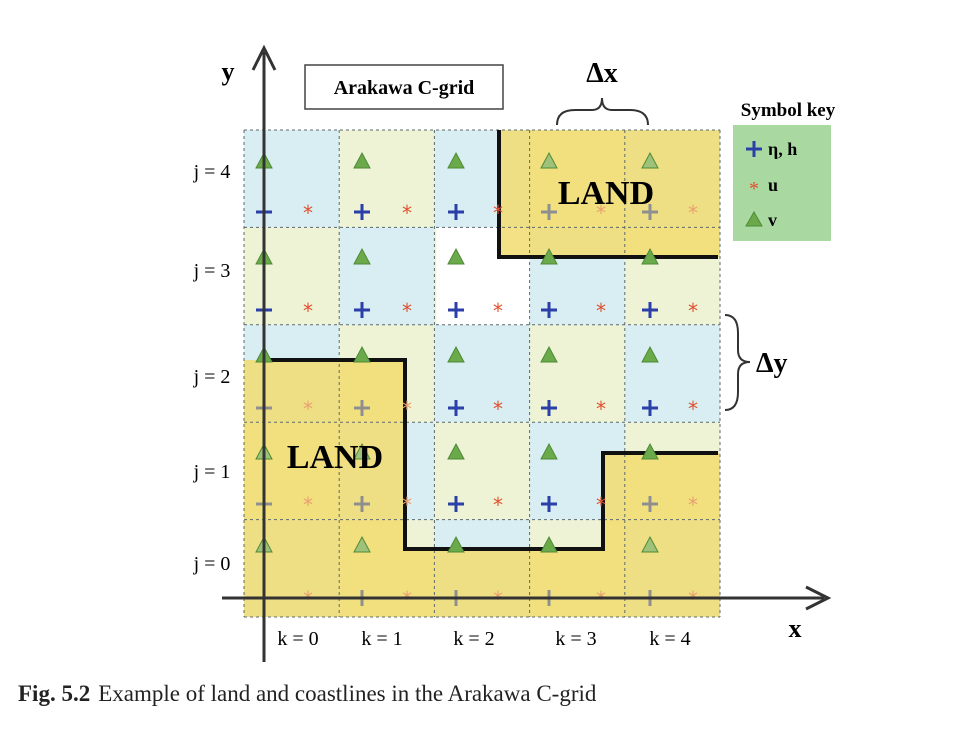 This screenshot has width=968, height=736. Describe the element at coordinates (784, 170) in the screenshot. I see `symbol-key: Symbol key η, h * u v` at that location.